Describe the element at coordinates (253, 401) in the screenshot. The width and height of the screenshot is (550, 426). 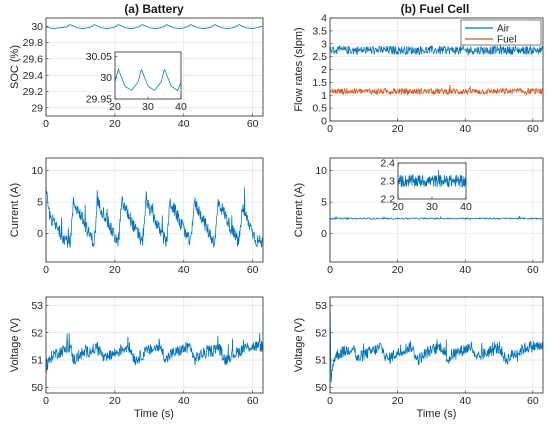
I see `bat_voltage-xtick-label-3: 60` at that location.